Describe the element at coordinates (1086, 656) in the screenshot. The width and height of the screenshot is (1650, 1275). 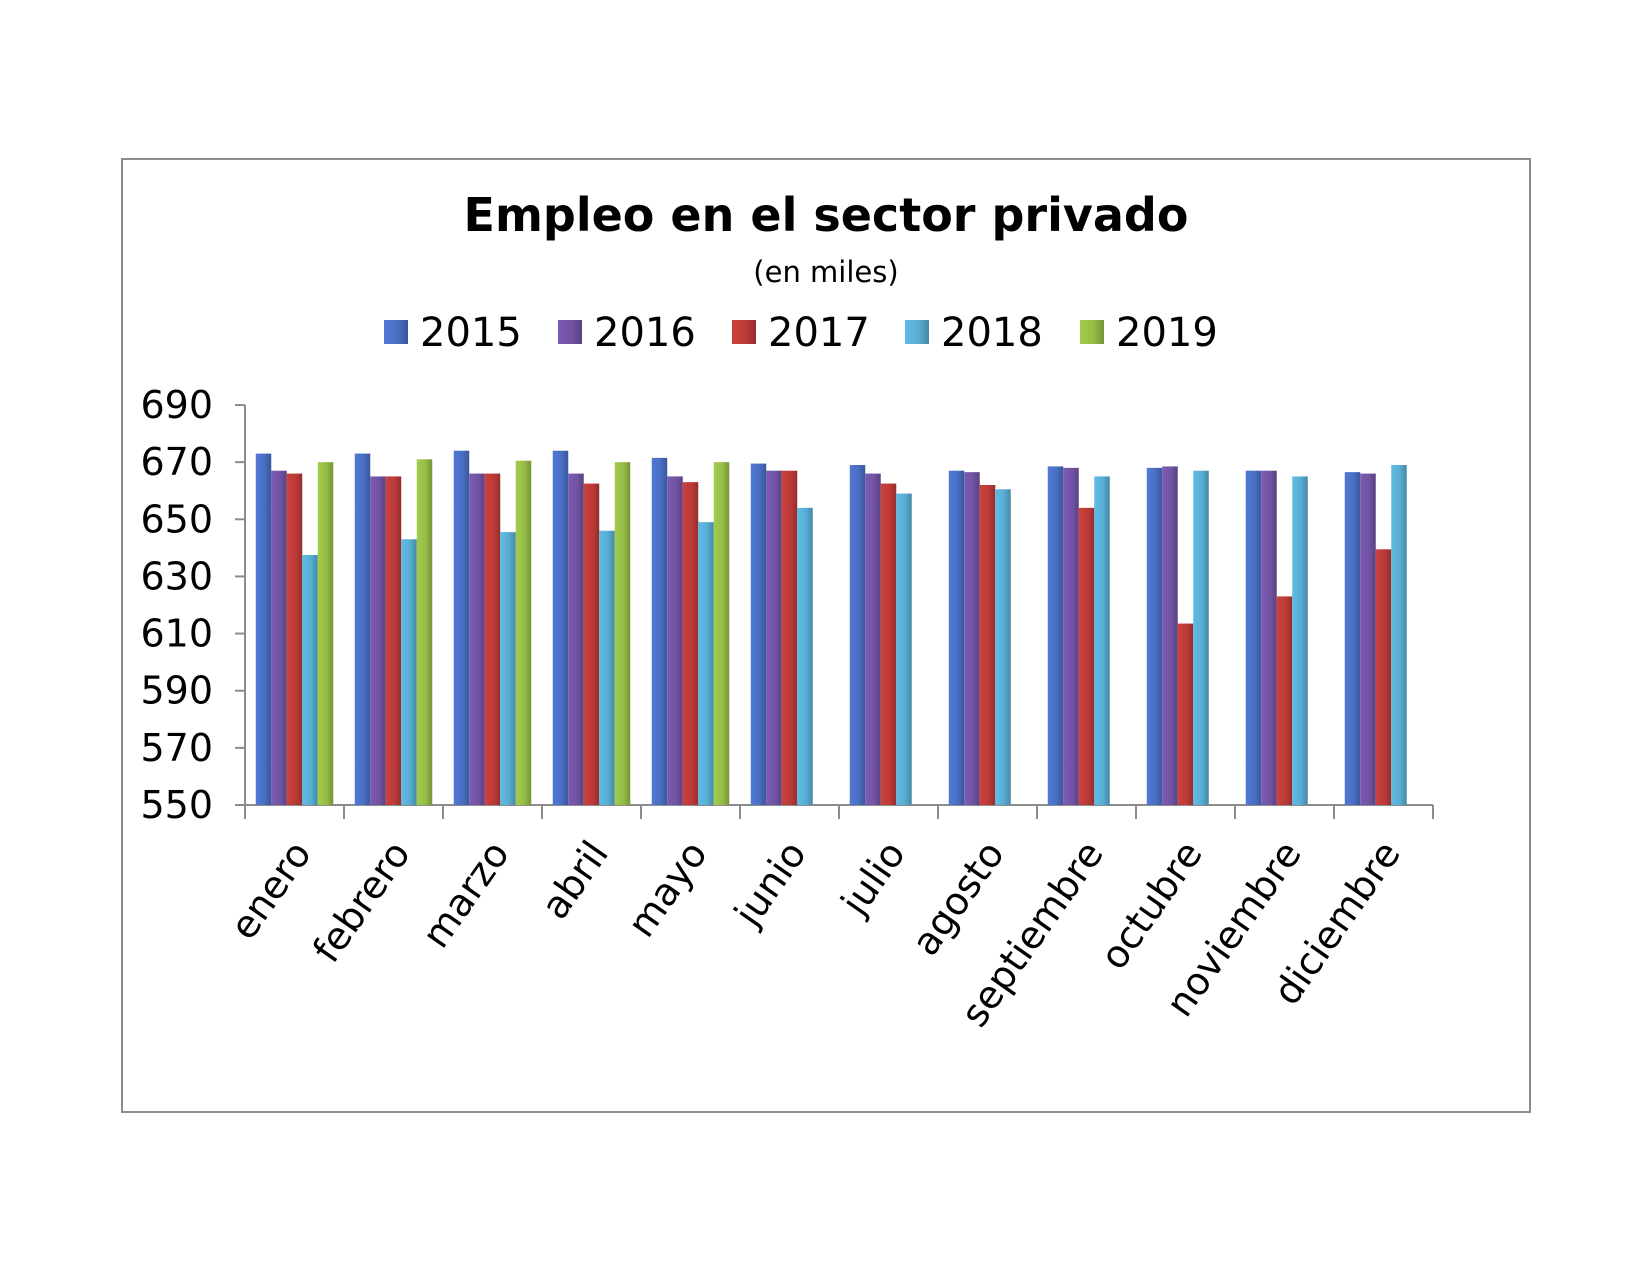
I see `bar-2017-septiembre` at that location.